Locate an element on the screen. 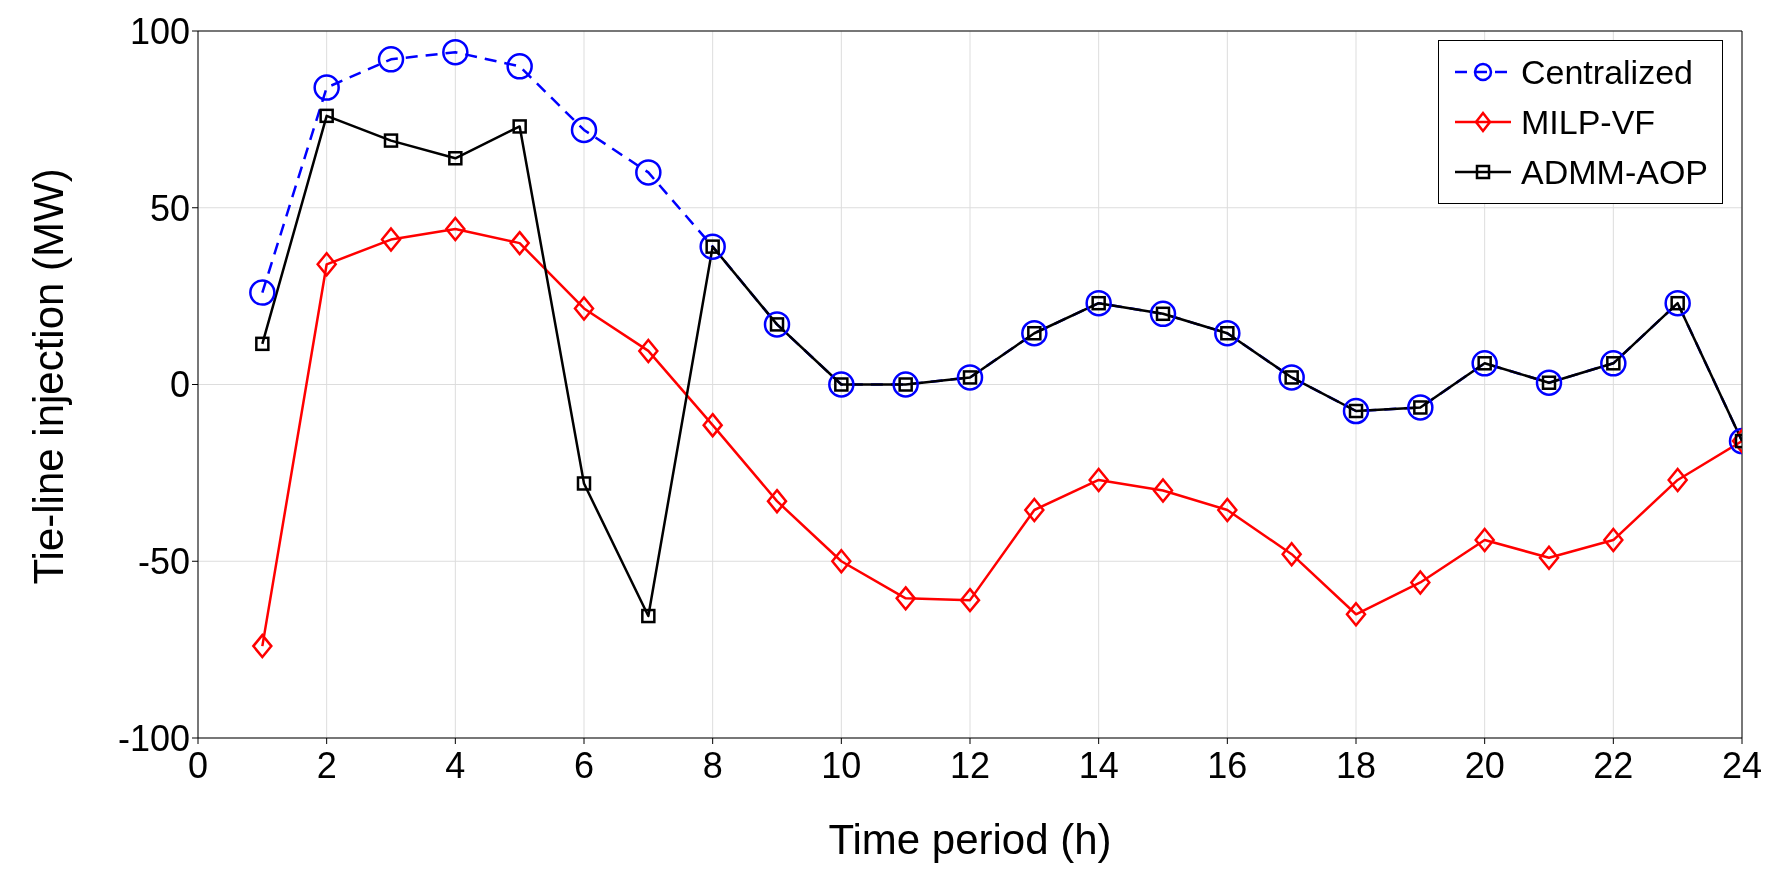 The width and height of the screenshot is (1791, 888). x-tick-label: 24 is located at coordinates (1742, 765).